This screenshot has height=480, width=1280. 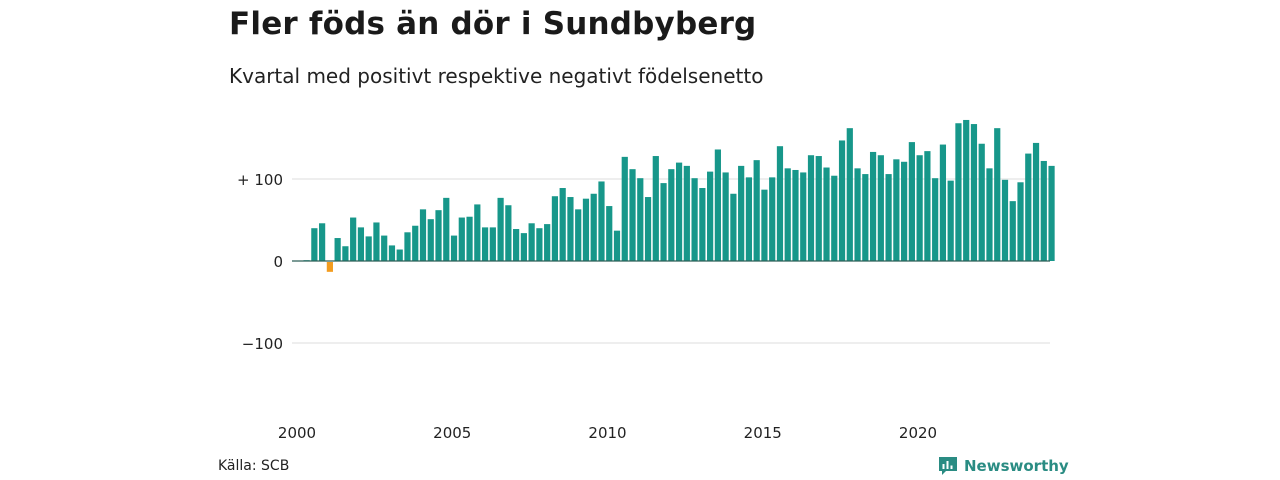 What do you see at coordinates (260, 180) in the screenshot?
I see `y-tick-label: + 100` at bounding box center [260, 180].